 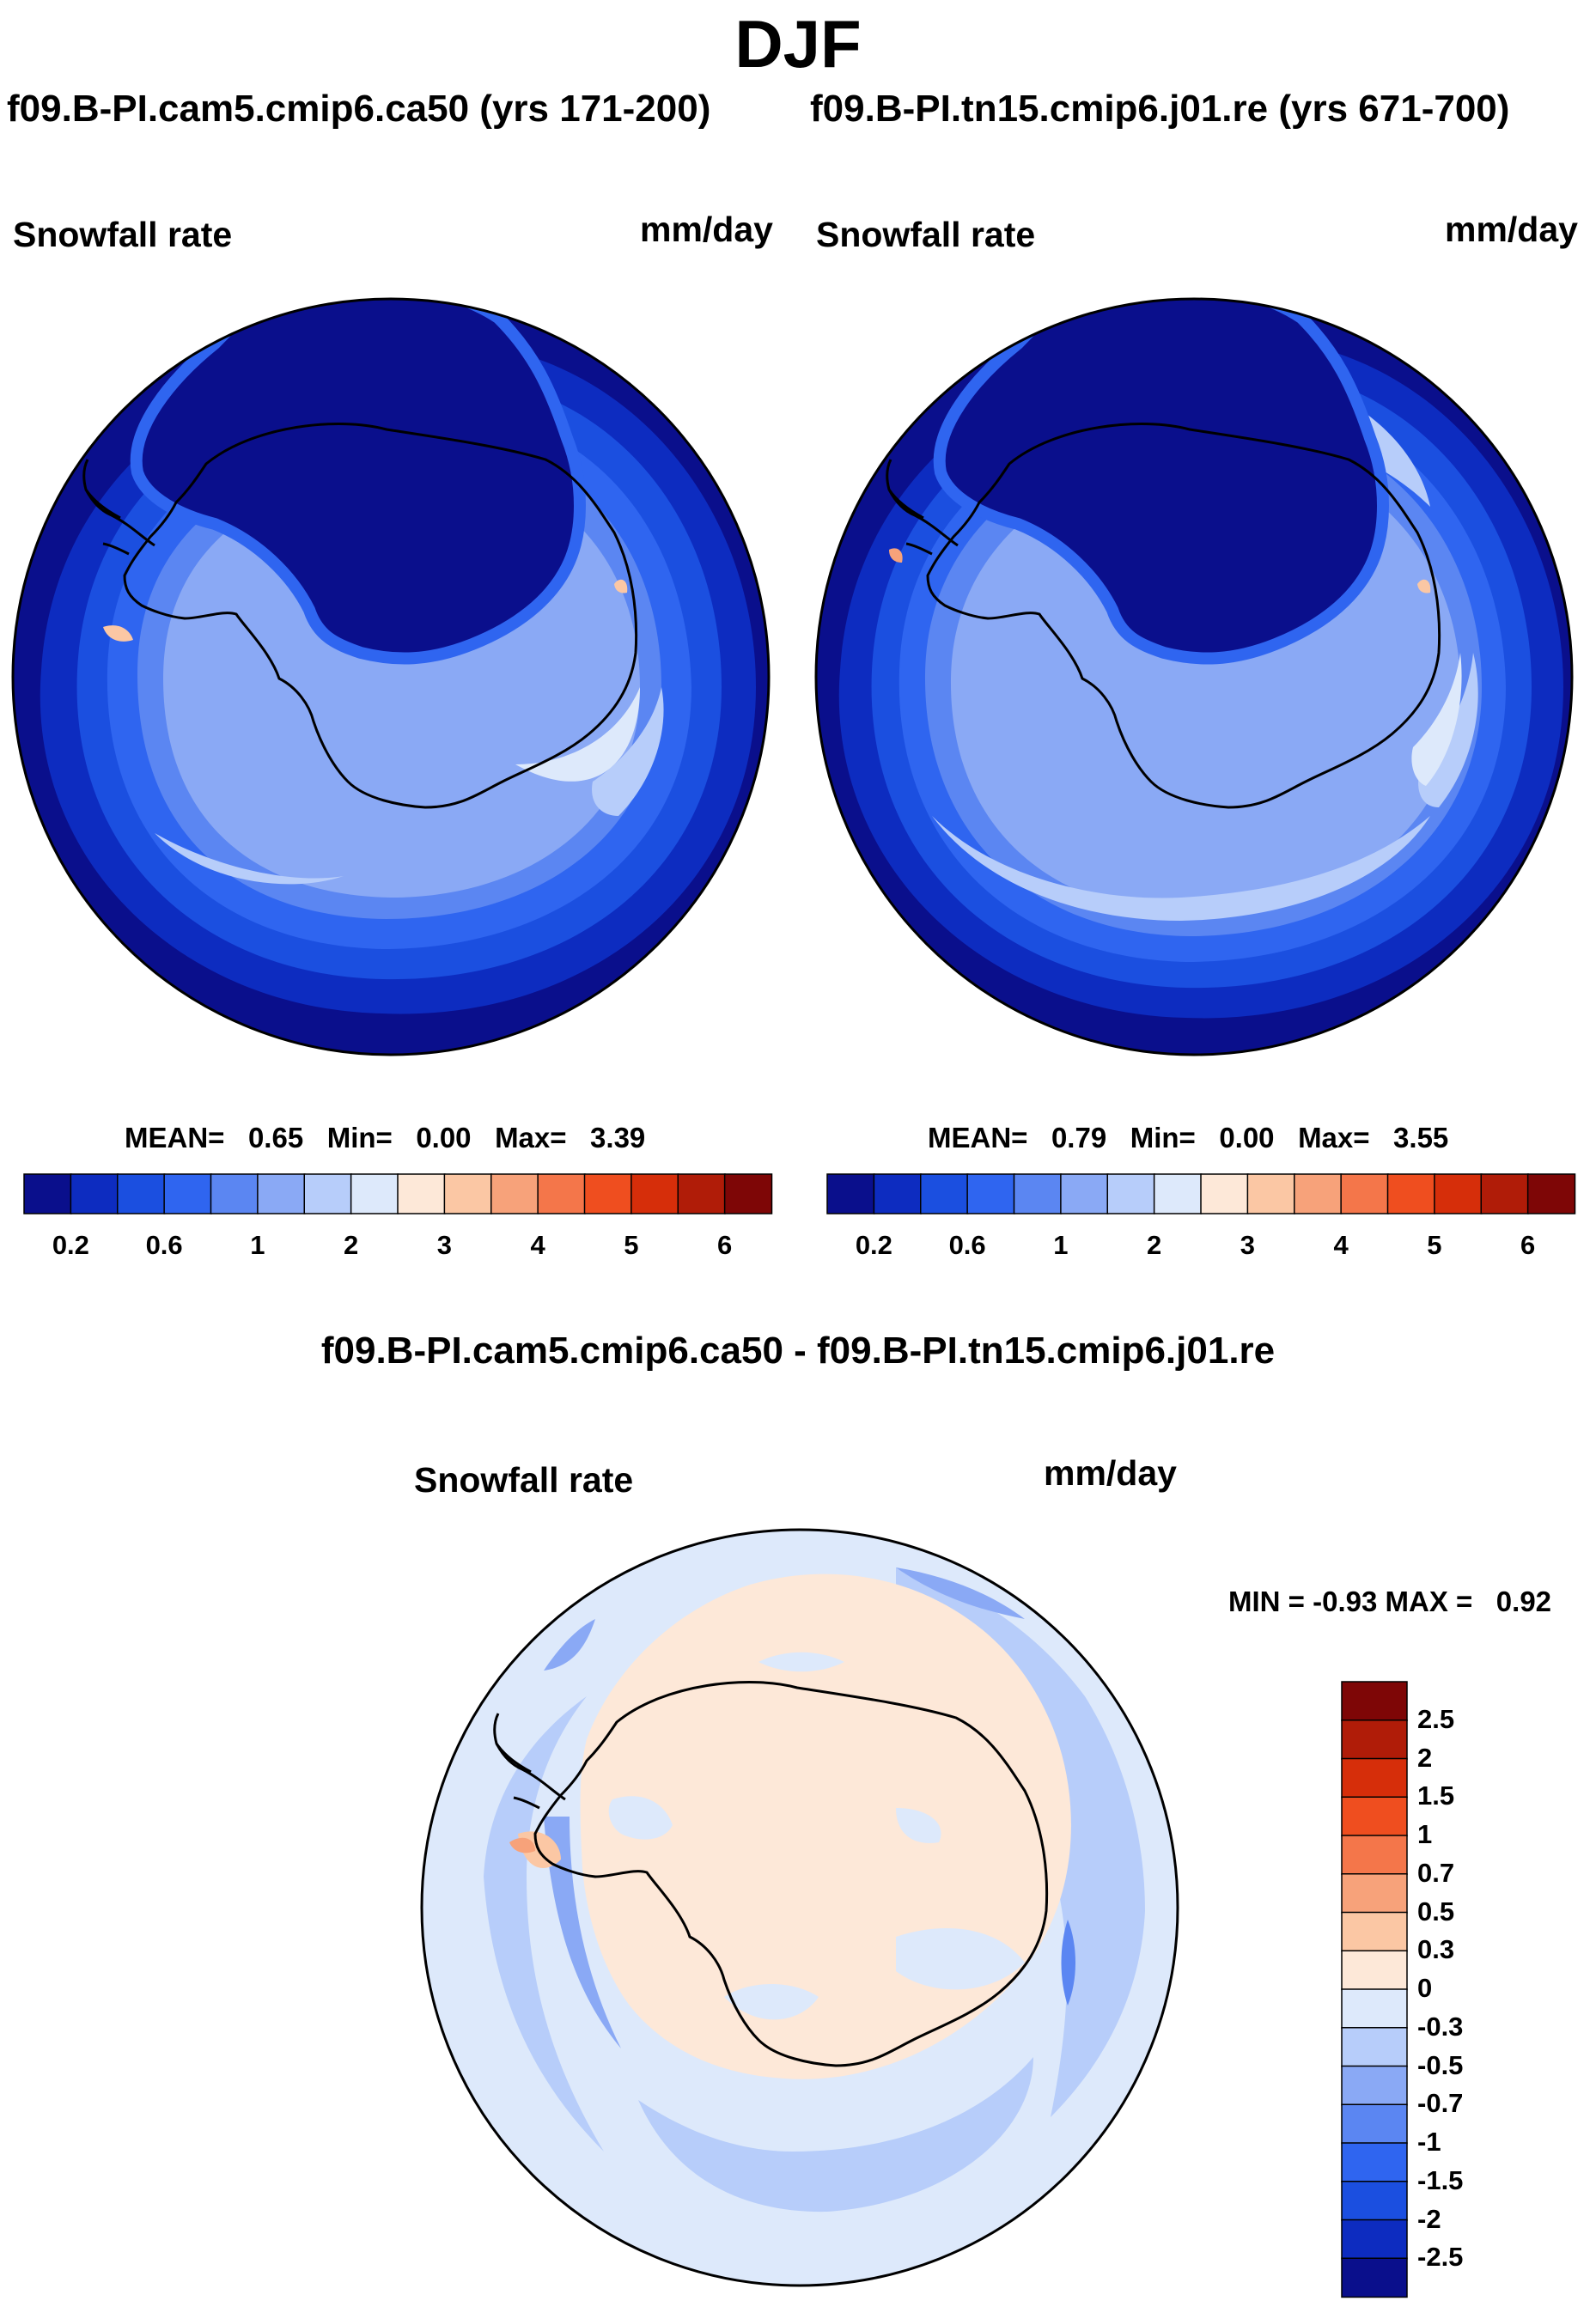 What do you see at coordinates (118, 507) in the screenshot?
I see `left-peninsula-coastline` at bounding box center [118, 507].